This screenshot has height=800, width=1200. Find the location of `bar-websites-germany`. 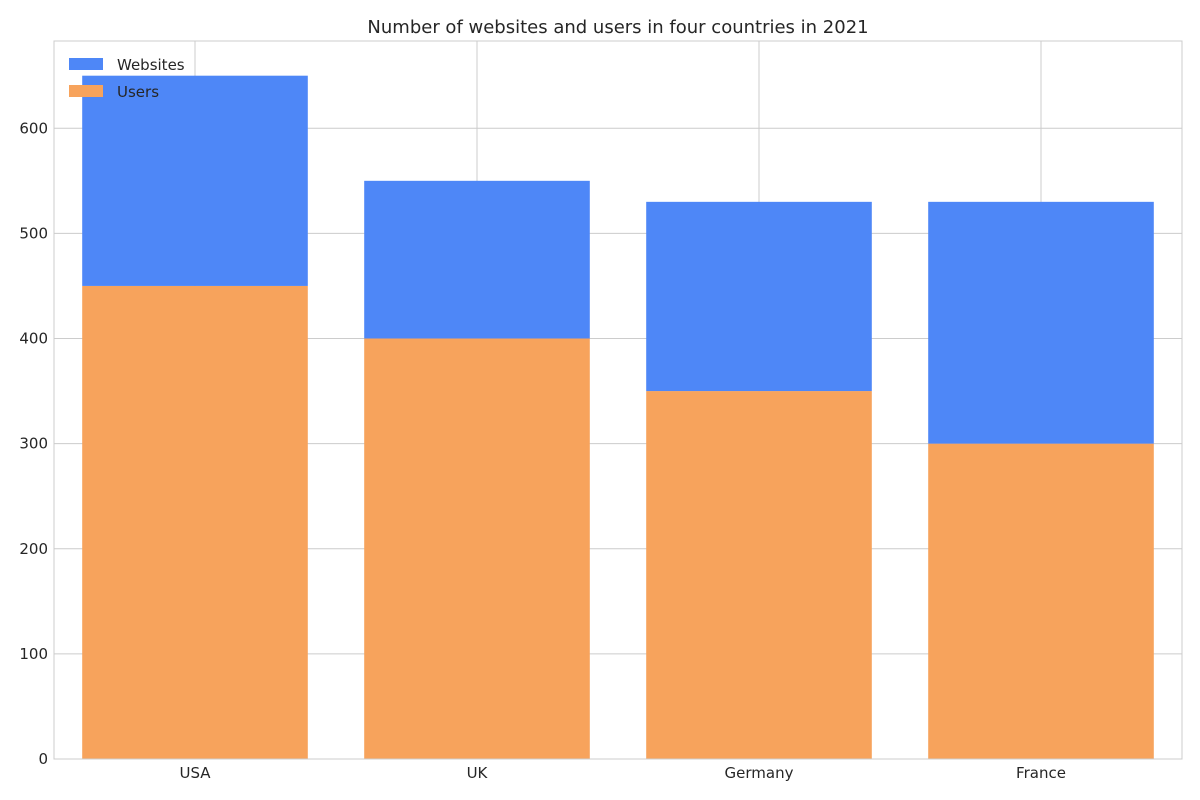

bar-websites-germany is located at coordinates (759, 296).